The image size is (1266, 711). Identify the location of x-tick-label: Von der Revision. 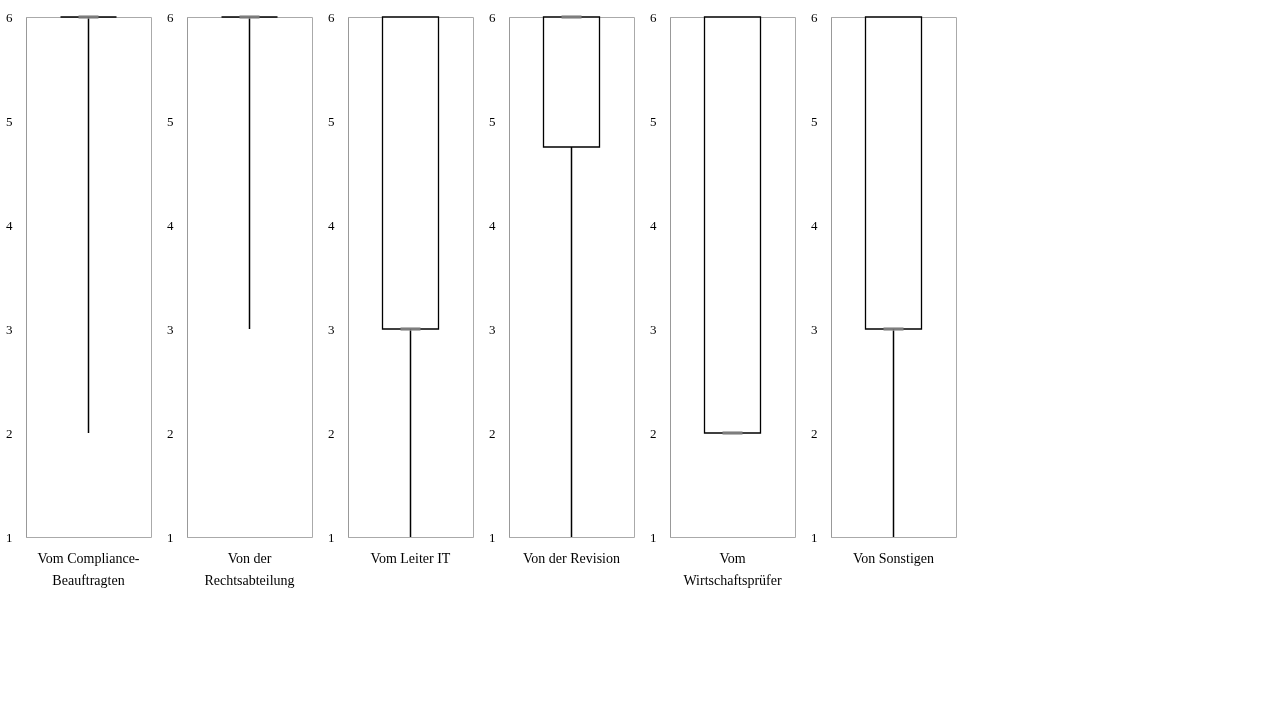
(571, 558).